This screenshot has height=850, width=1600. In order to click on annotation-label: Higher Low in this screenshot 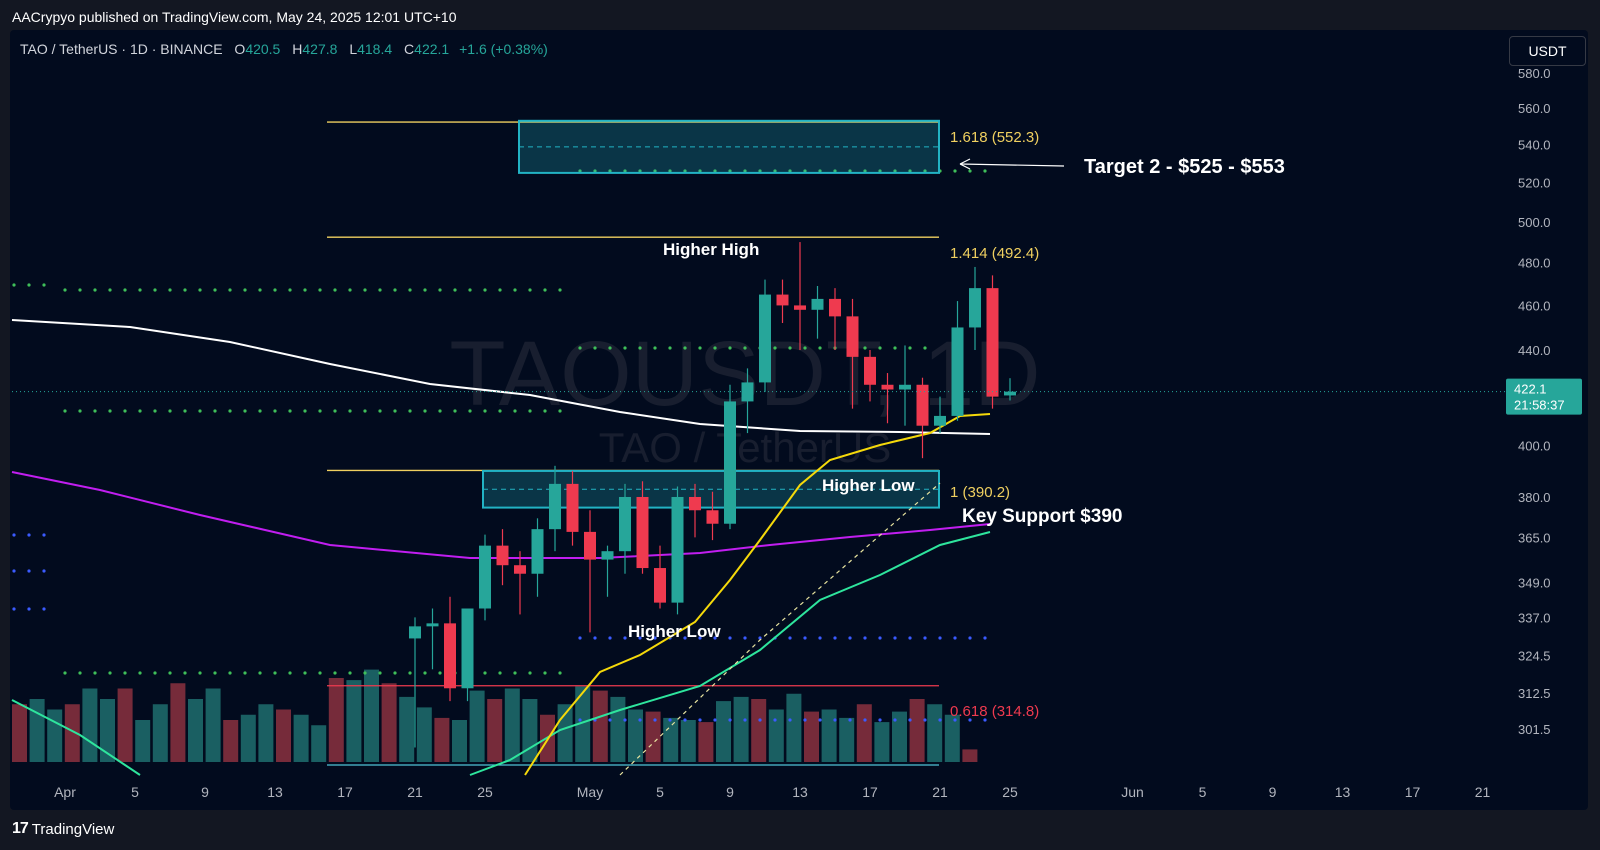, I will do `click(868, 485)`.